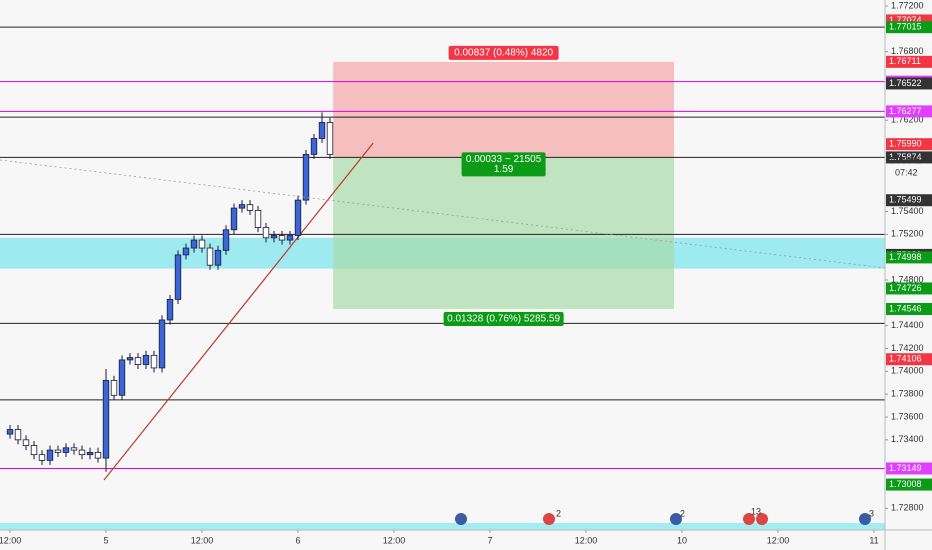  Describe the element at coordinates (905, 200) in the screenshot. I see `price-tag-label: 1.75499` at that location.